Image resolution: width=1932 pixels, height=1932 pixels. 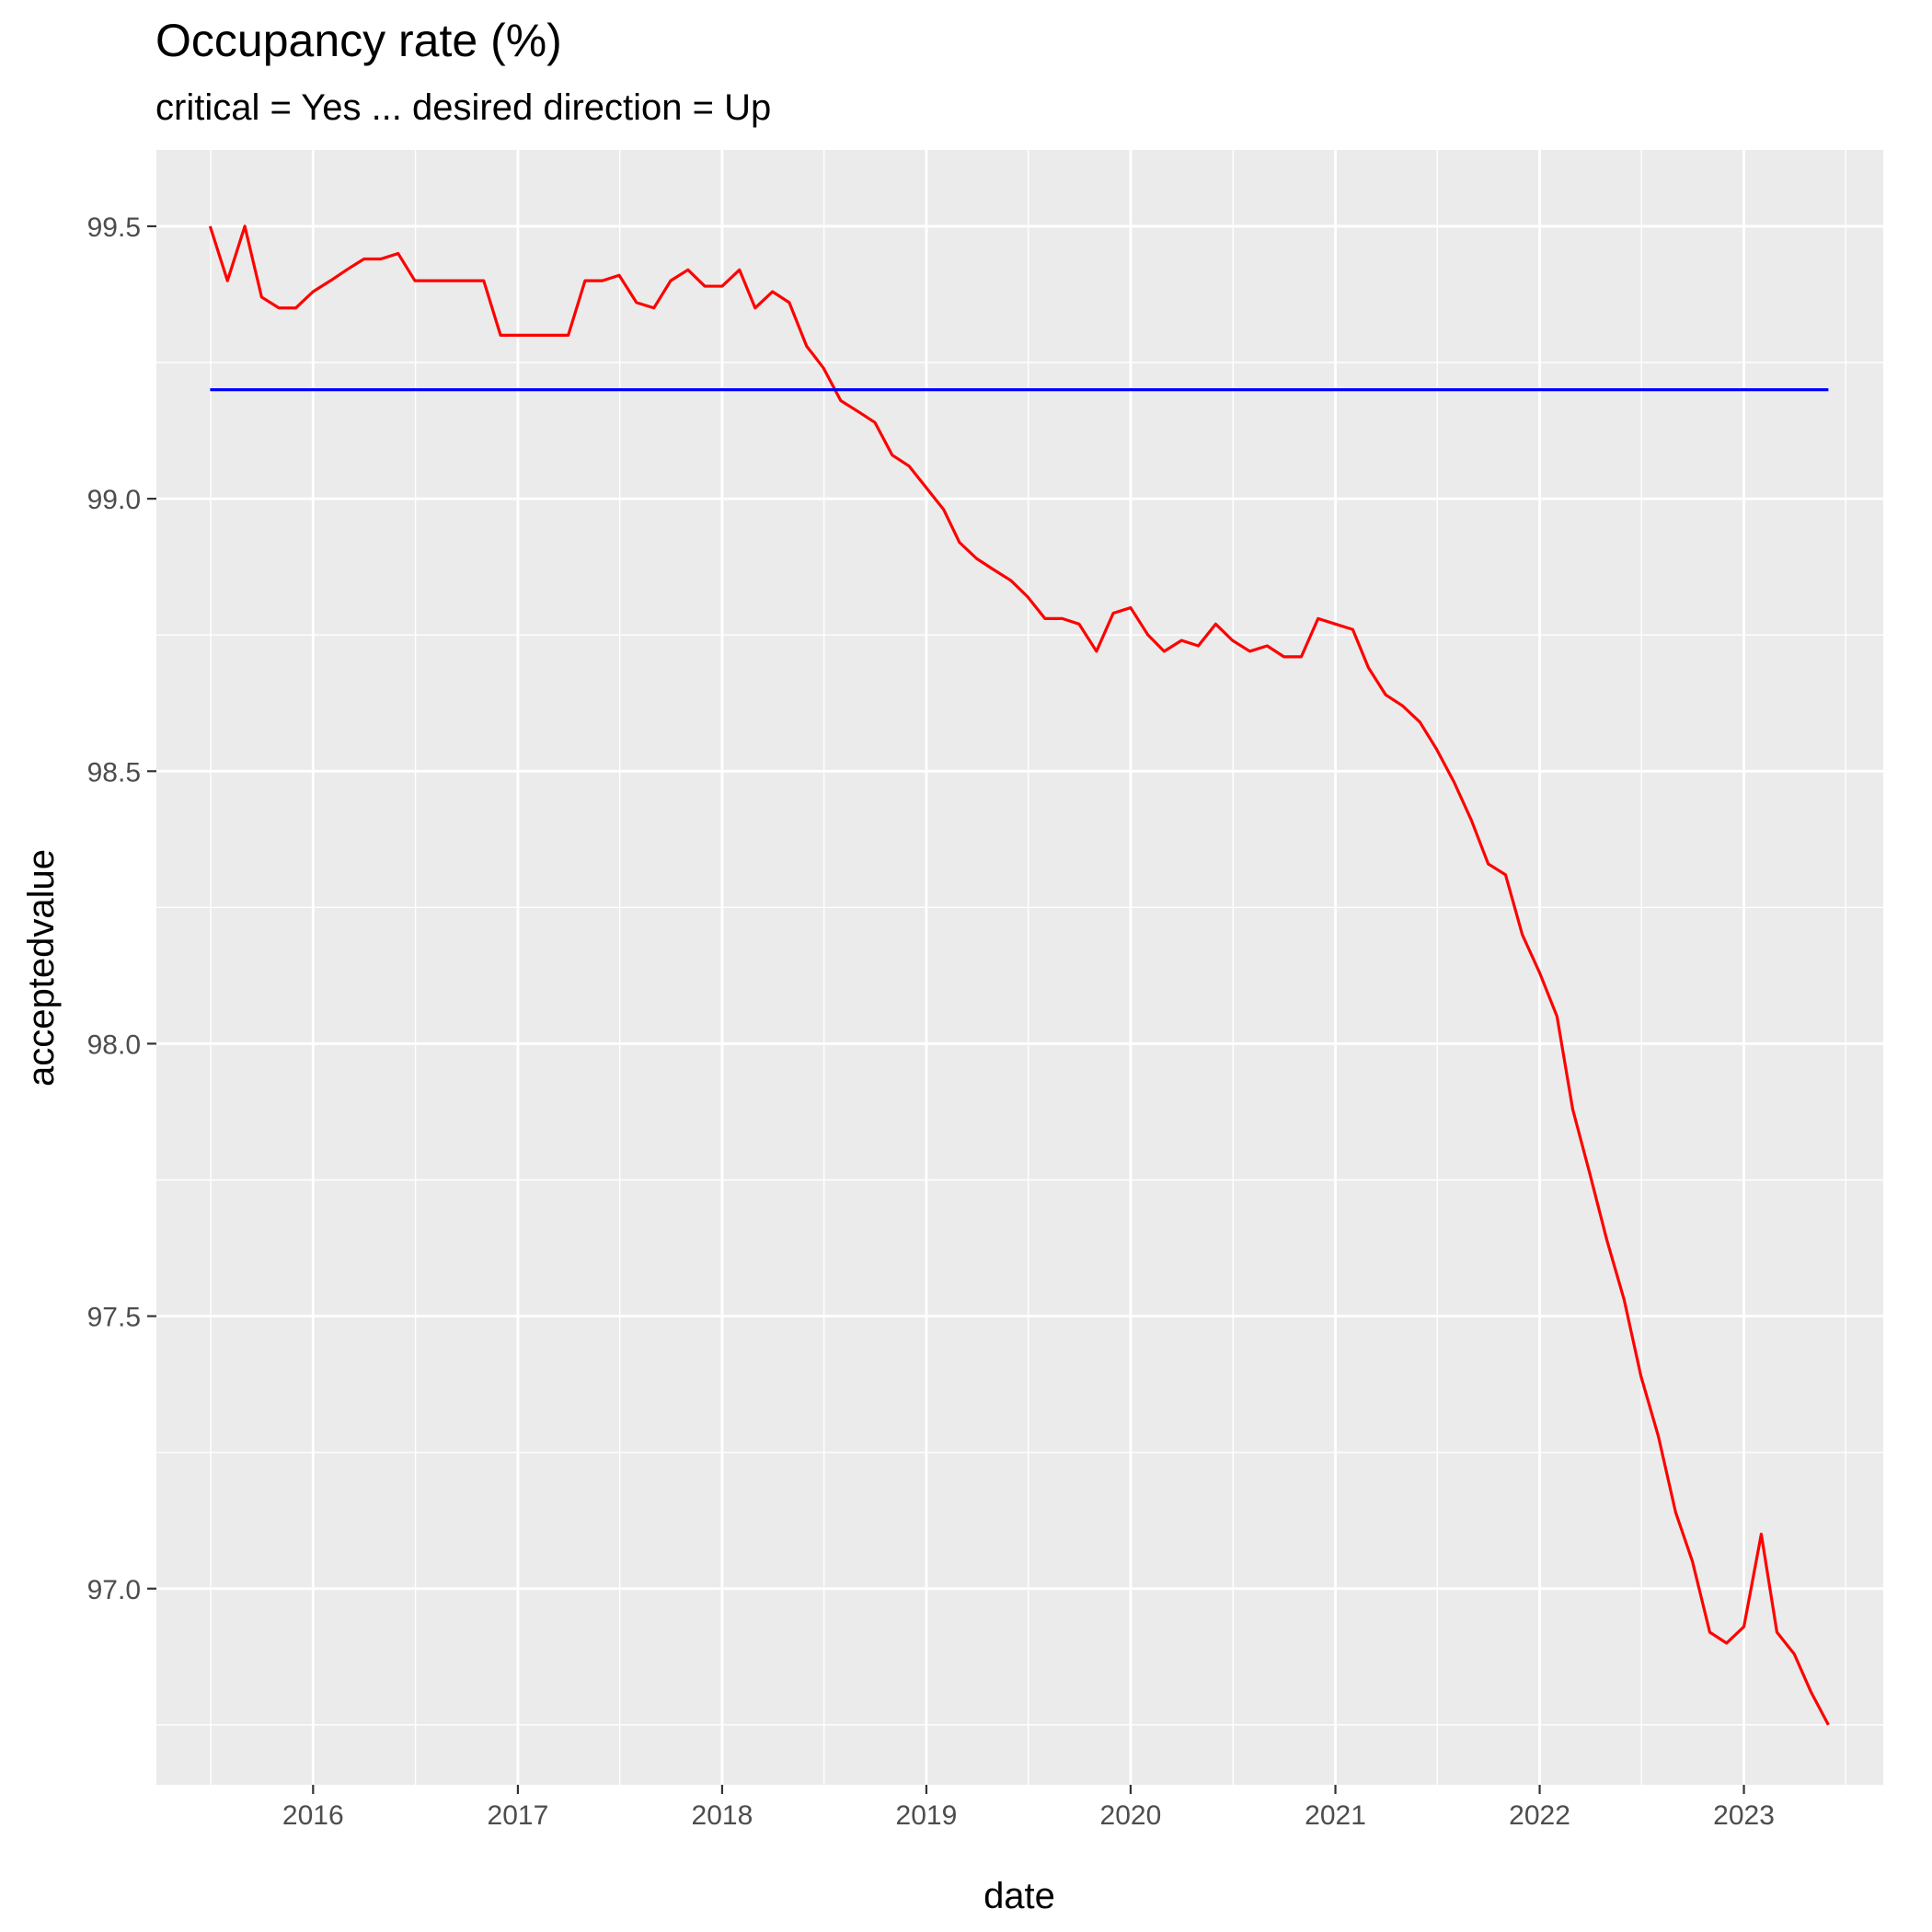 I want to click on x-tick-label: 2023, so click(x=1744, y=1815).